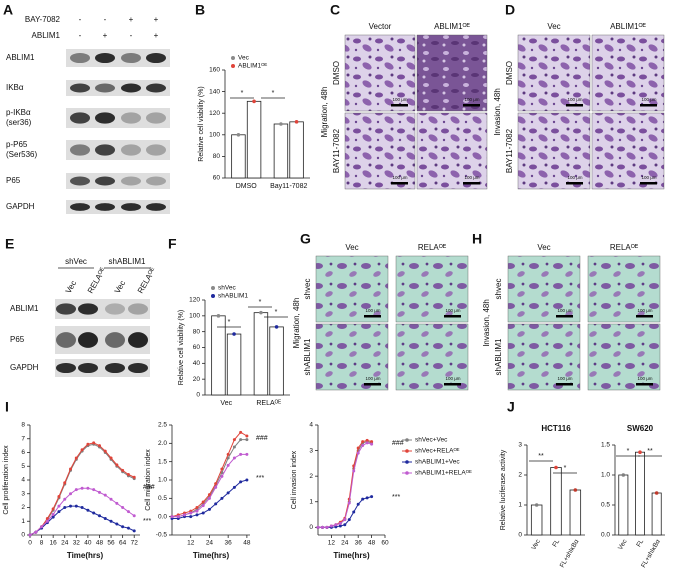  What do you see at coordinates (135, 543) in the screenshot?
I see `x-tick-label: 72` at bounding box center [135, 543].